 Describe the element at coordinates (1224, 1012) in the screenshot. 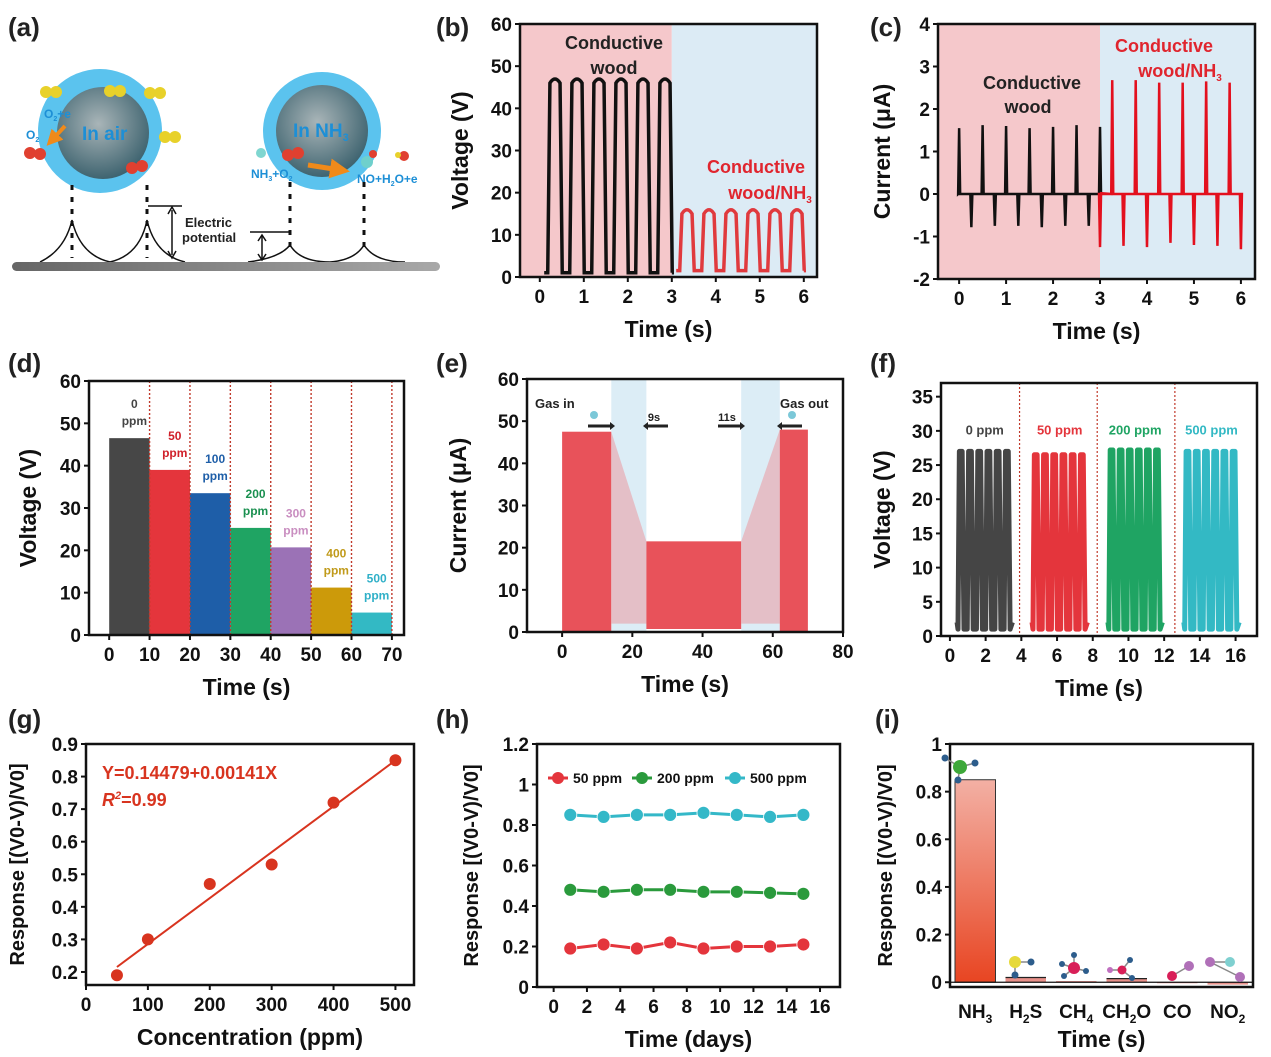

I see `category-main: NO` at that location.